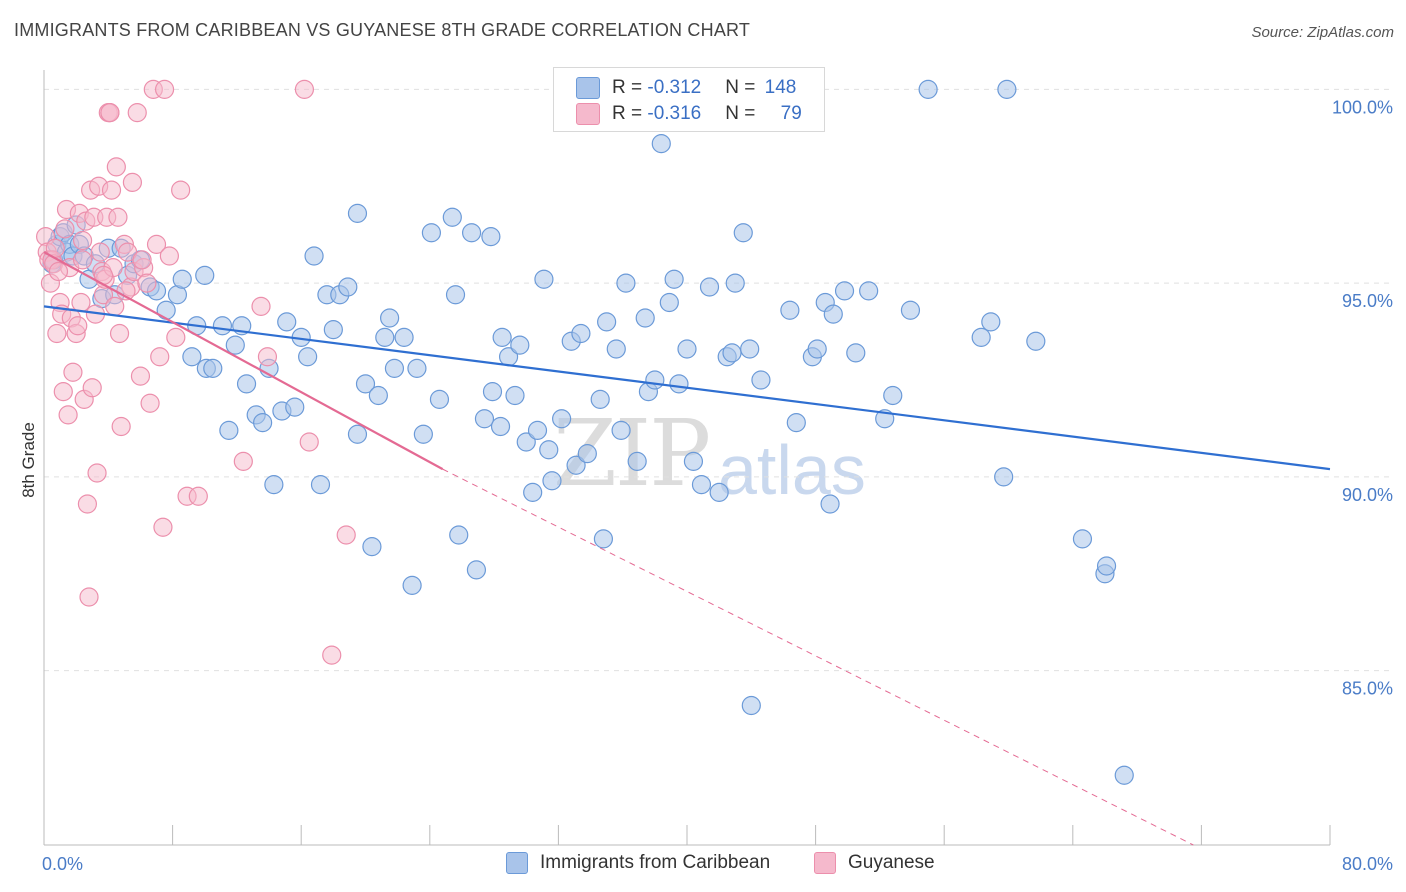  Describe the element at coordinates (891, 862) in the screenshot. I see `bottom-legend-label: Guyanese` at that location.